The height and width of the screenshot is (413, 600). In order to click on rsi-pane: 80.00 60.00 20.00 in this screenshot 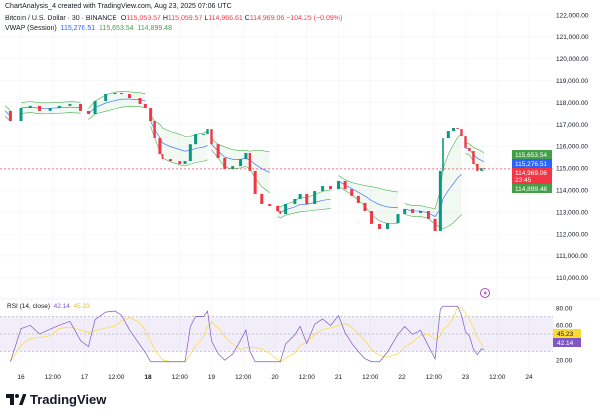, I will do `click(286, 334)`.